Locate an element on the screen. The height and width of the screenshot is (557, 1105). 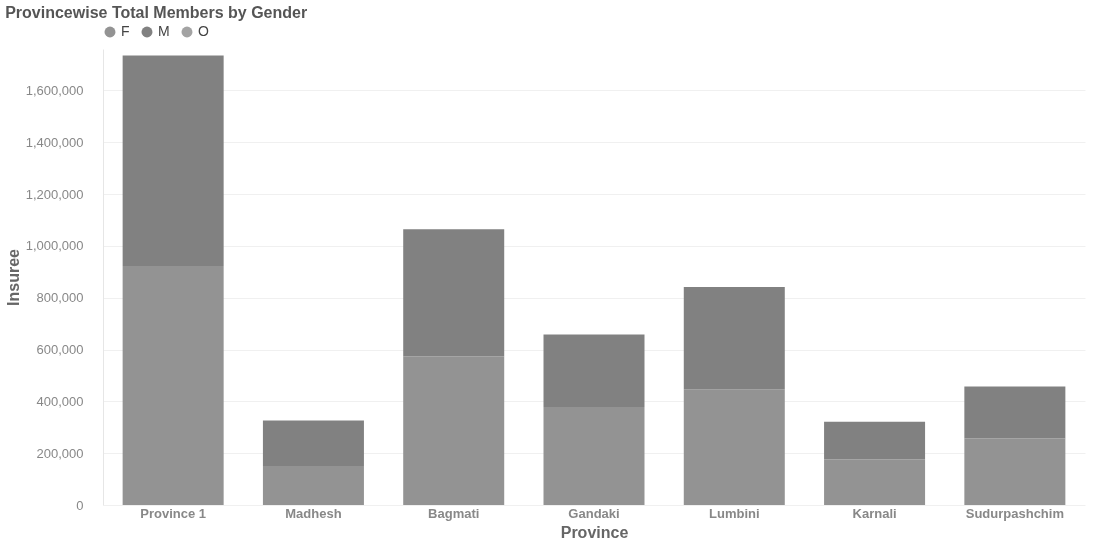
x-tick-label: Sudurpashchim is located at coordinates (1014, 513).